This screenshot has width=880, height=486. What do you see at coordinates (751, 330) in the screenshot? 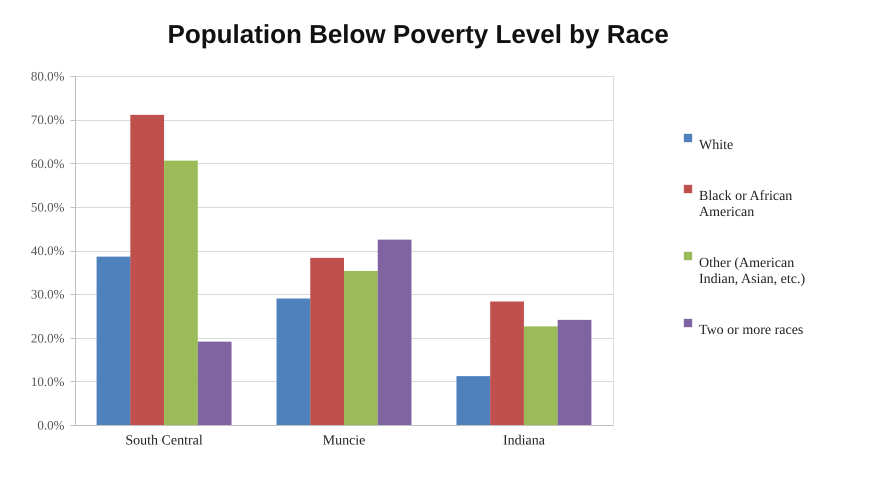
I see `legend-label: Two or more races` at bounding box center [751, 330].